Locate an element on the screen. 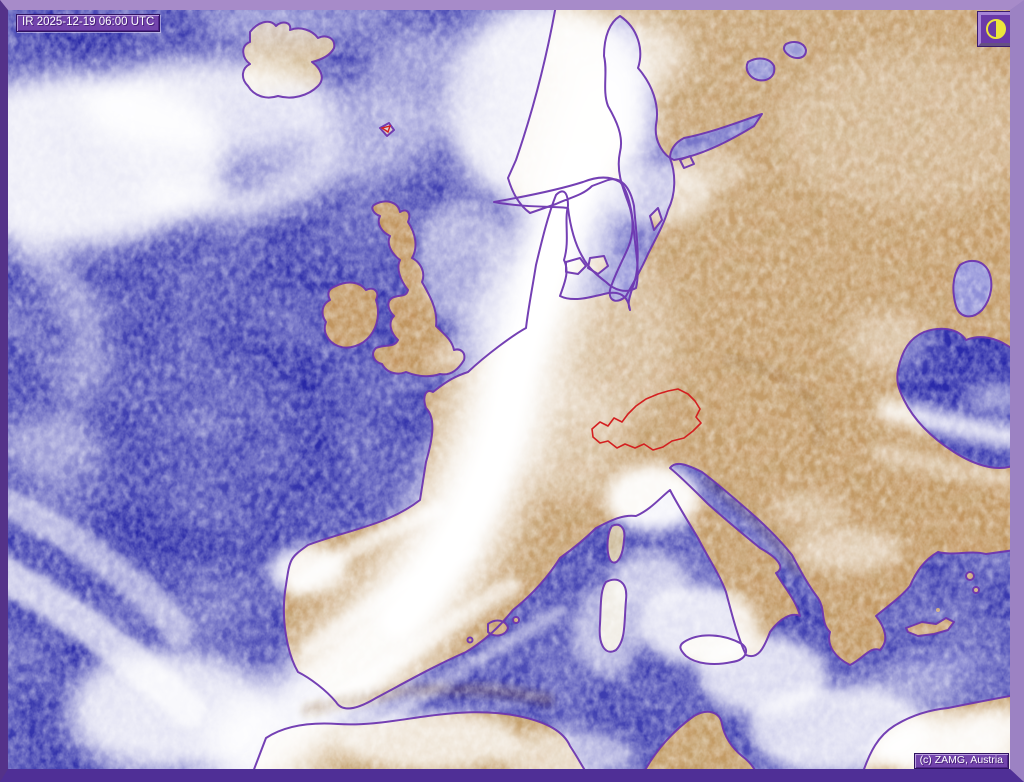 This screenshot has width=1024, height=782. day-night-toggle-button is located at coordinates (994, 29).